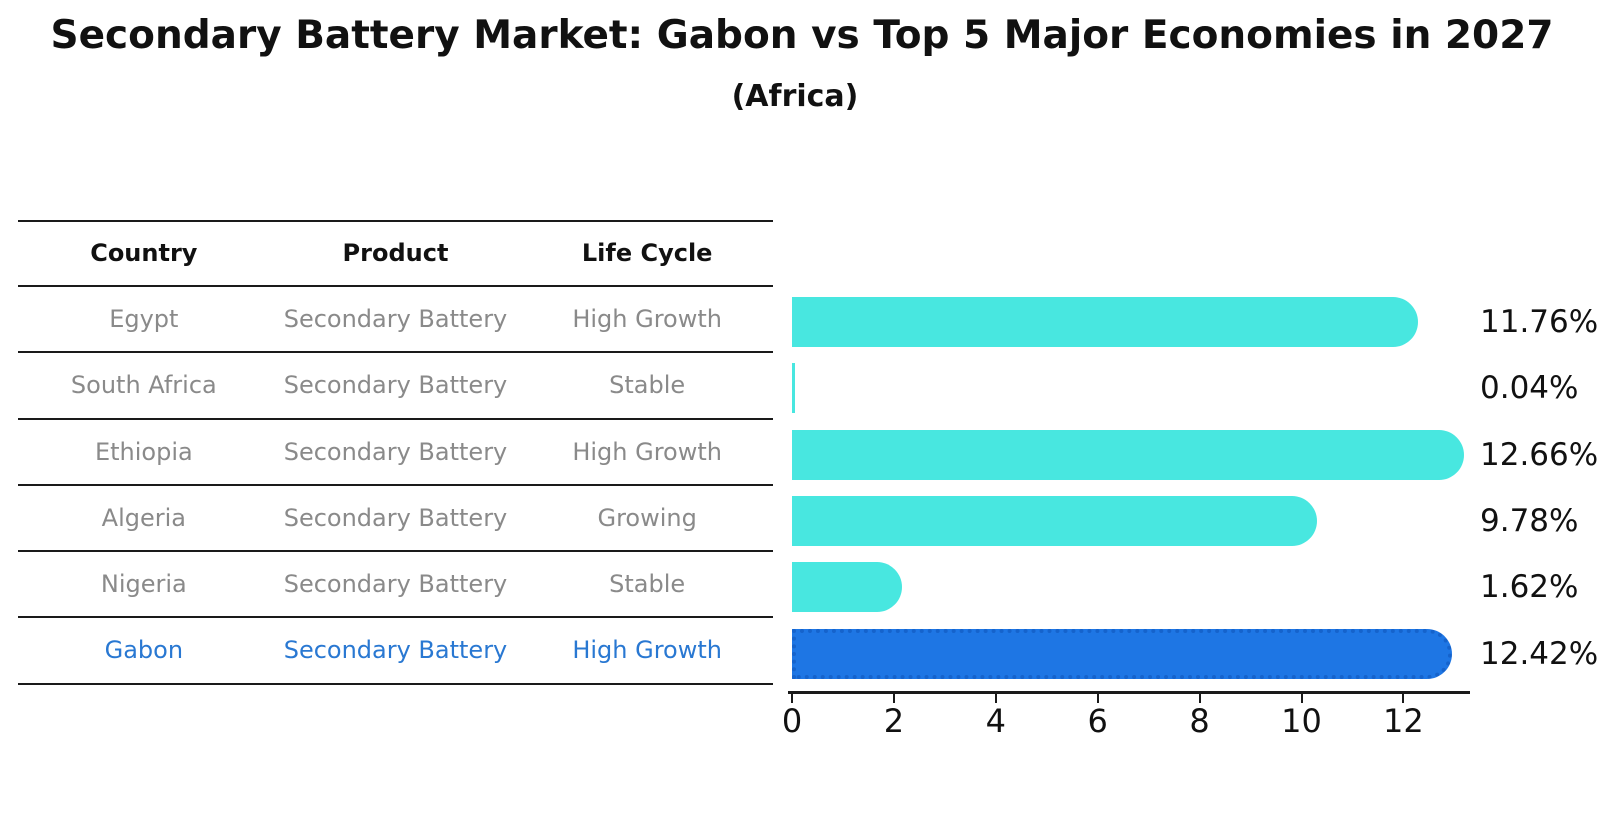 This screenshot has height=823, width=1604. I want to click on page-subtitle: (Africa), so click(795, 96).